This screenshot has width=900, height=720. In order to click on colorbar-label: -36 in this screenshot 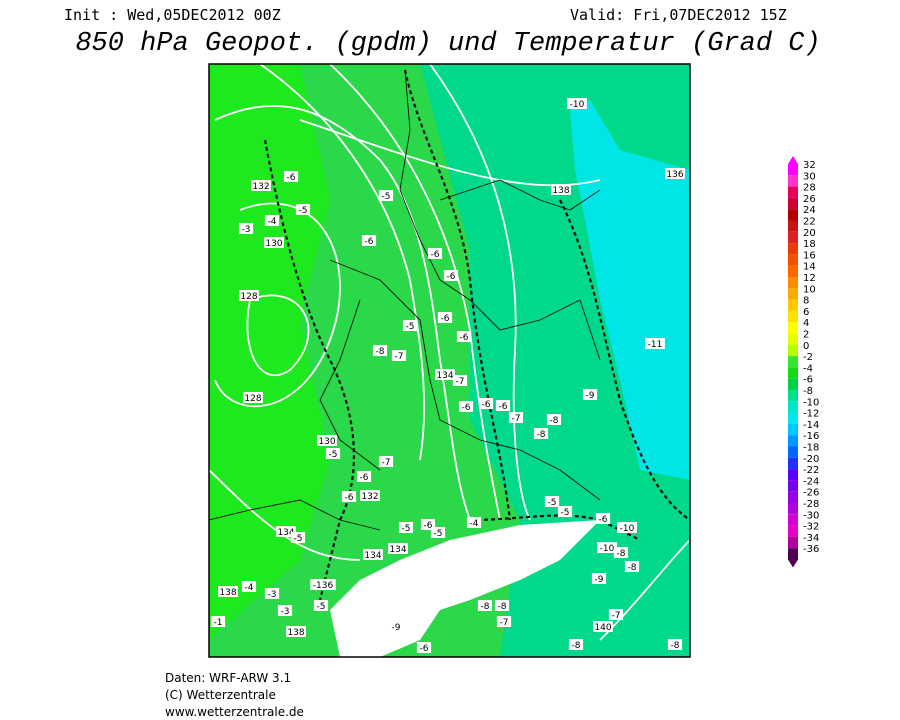, I will do `click(811, 549)`.